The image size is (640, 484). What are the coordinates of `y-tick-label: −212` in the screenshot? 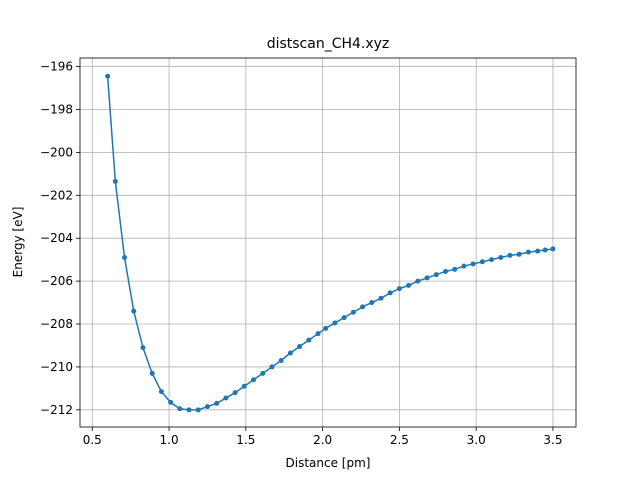 It's located at (56, 410).